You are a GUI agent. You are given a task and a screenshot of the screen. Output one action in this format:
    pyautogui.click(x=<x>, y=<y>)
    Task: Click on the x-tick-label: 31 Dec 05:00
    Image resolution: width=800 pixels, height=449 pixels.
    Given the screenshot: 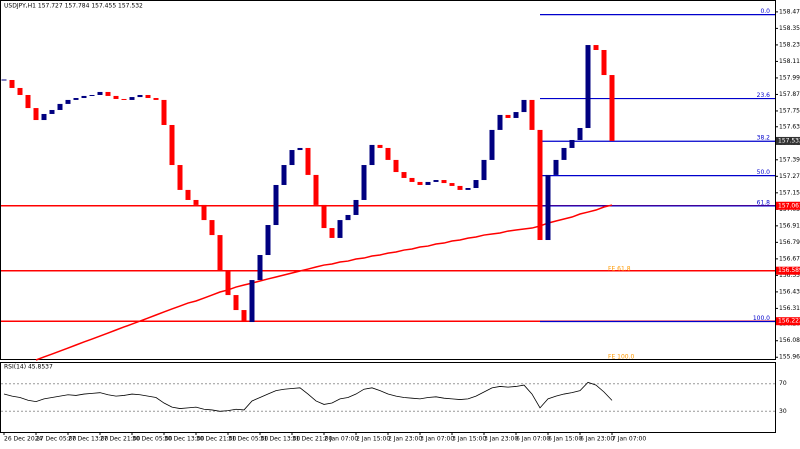 What is the action you would take?
    pyautogui.click(x=248, y=439)
    